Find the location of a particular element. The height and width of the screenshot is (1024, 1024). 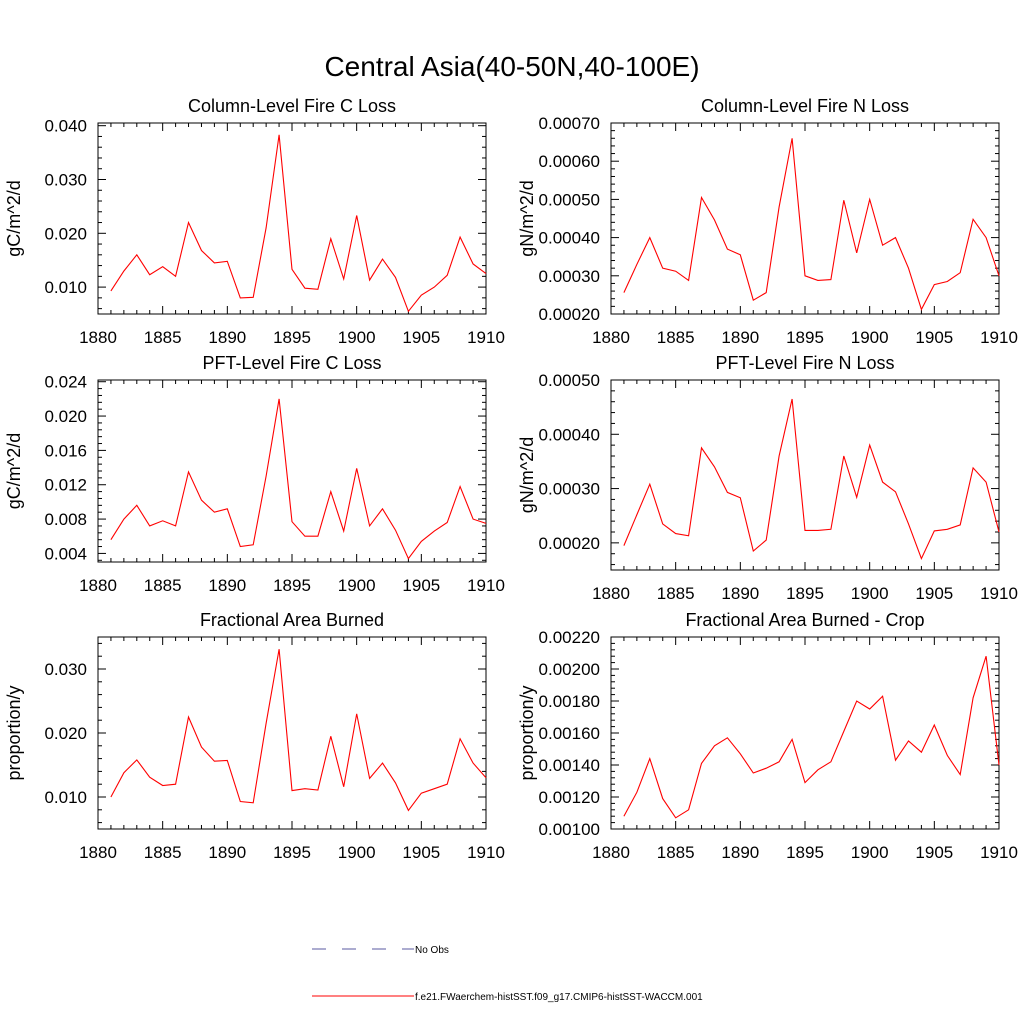

panel-title: Column-Level Fire N Loss is located at coordinates (805, 106).